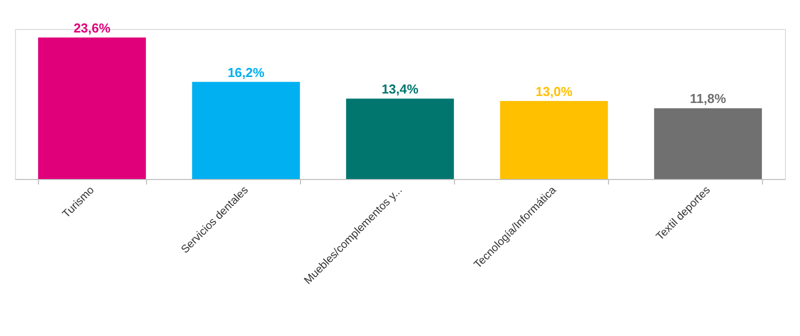  What do you see at coordinates (708, 98) in the screenshot?
I see `data-label: 11,8%` at bounding box center [708, 98].